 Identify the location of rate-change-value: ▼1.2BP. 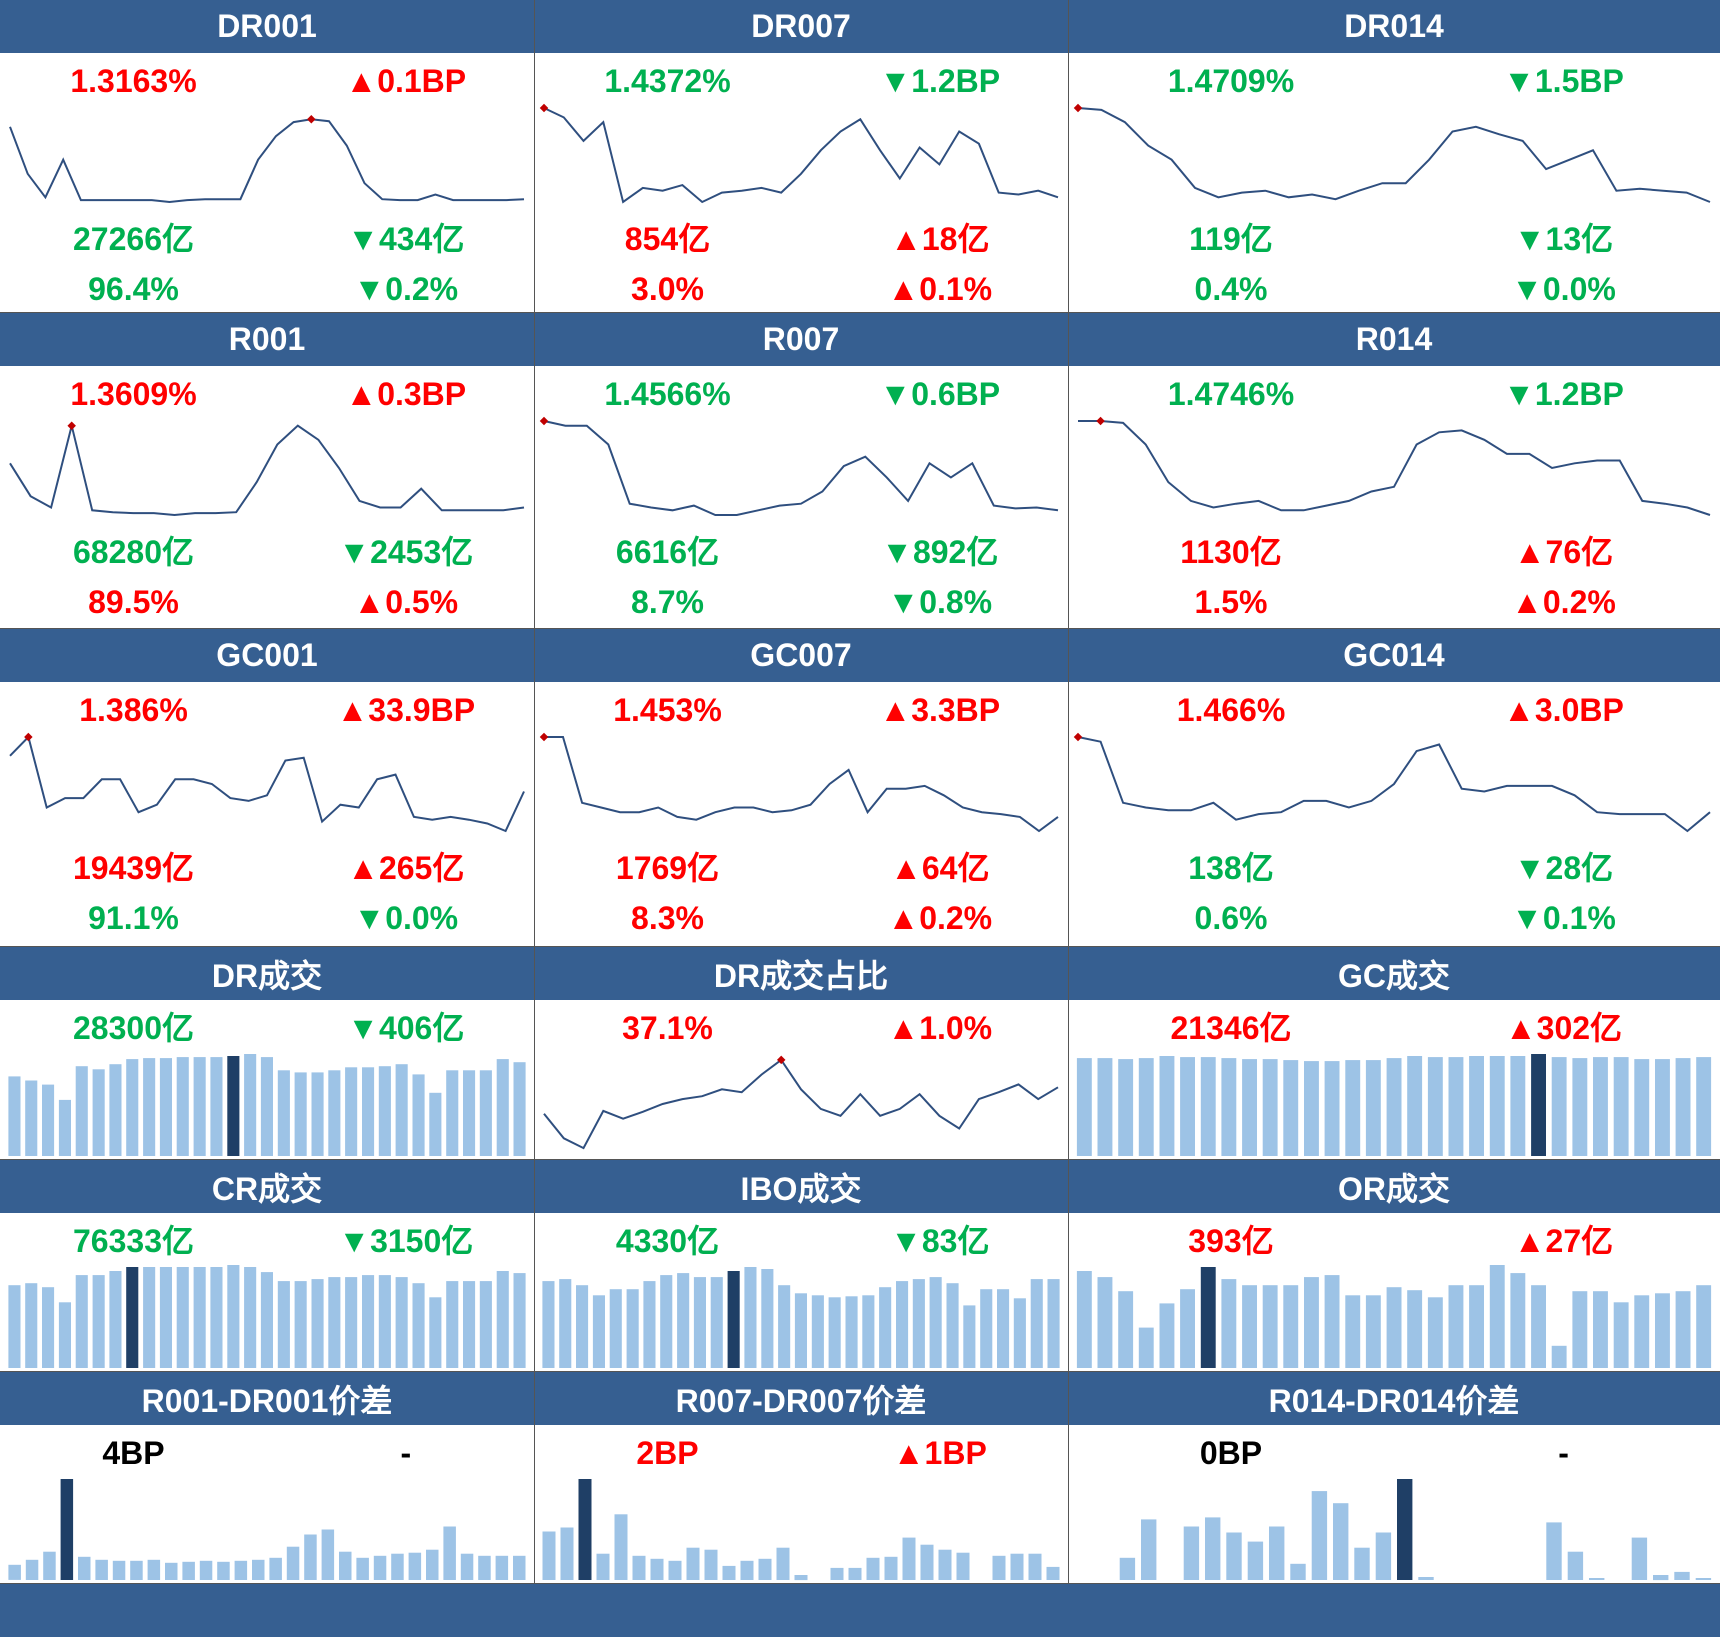
(940, 81).